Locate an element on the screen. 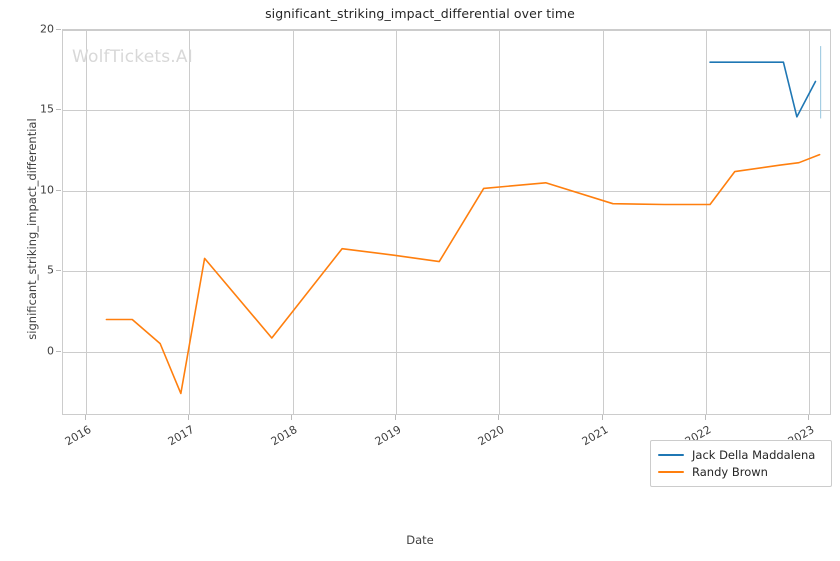 The height and width of the screenshot is (561, 840). x-axis-label: Date is located at coordinates (420, 540).